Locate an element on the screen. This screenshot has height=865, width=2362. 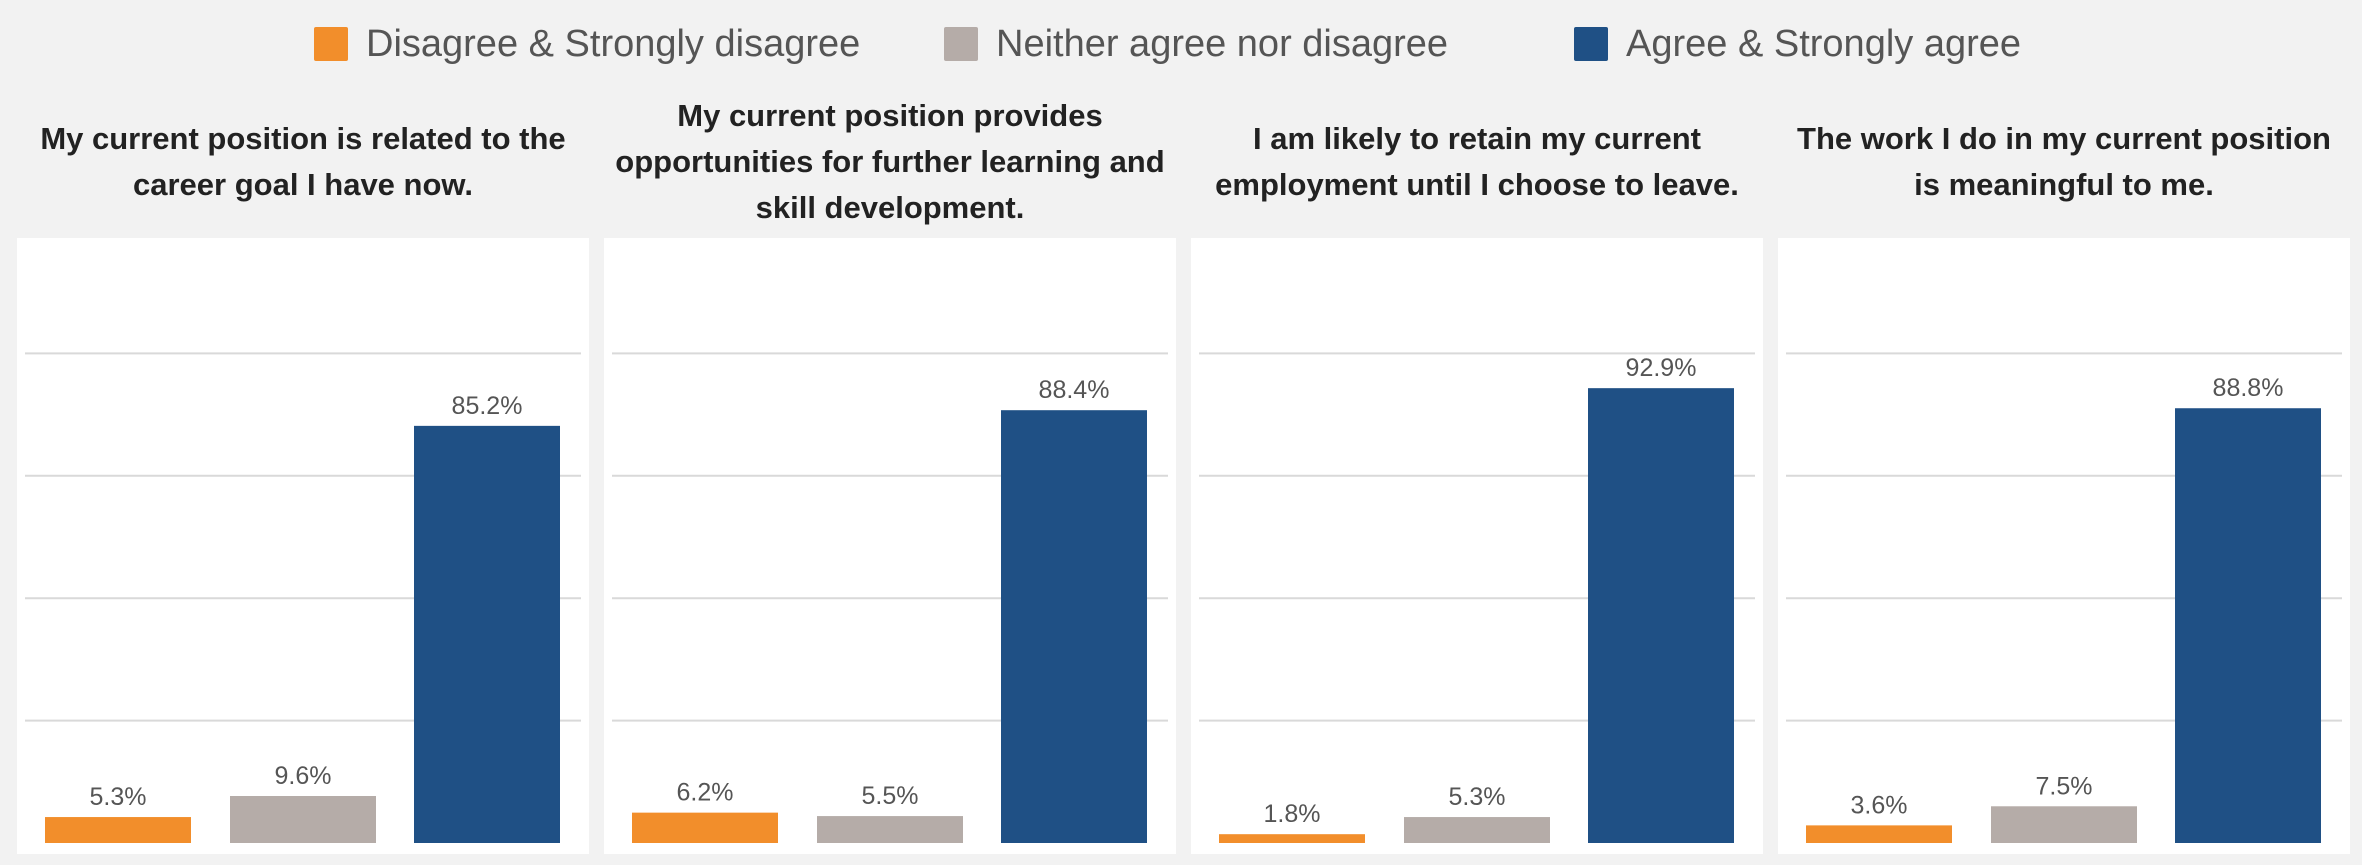
legend-swatch-neither is located at coordinates (961, 44).